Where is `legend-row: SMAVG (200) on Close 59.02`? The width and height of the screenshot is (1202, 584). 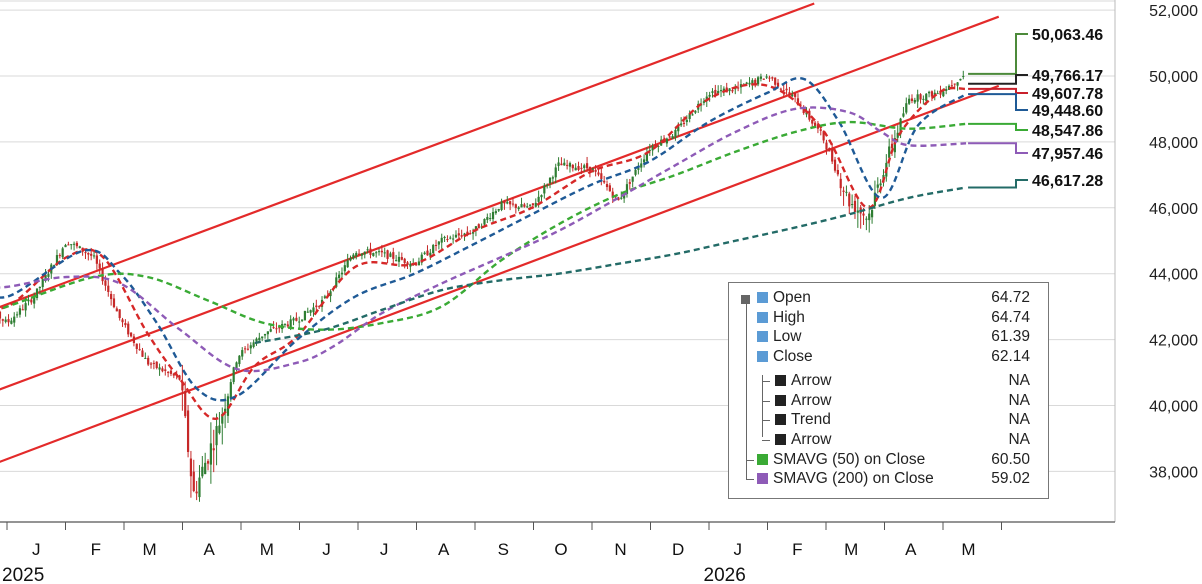
legend-row: SMAVG (200) on Close 59.02 is located at coordinates (888, 478).